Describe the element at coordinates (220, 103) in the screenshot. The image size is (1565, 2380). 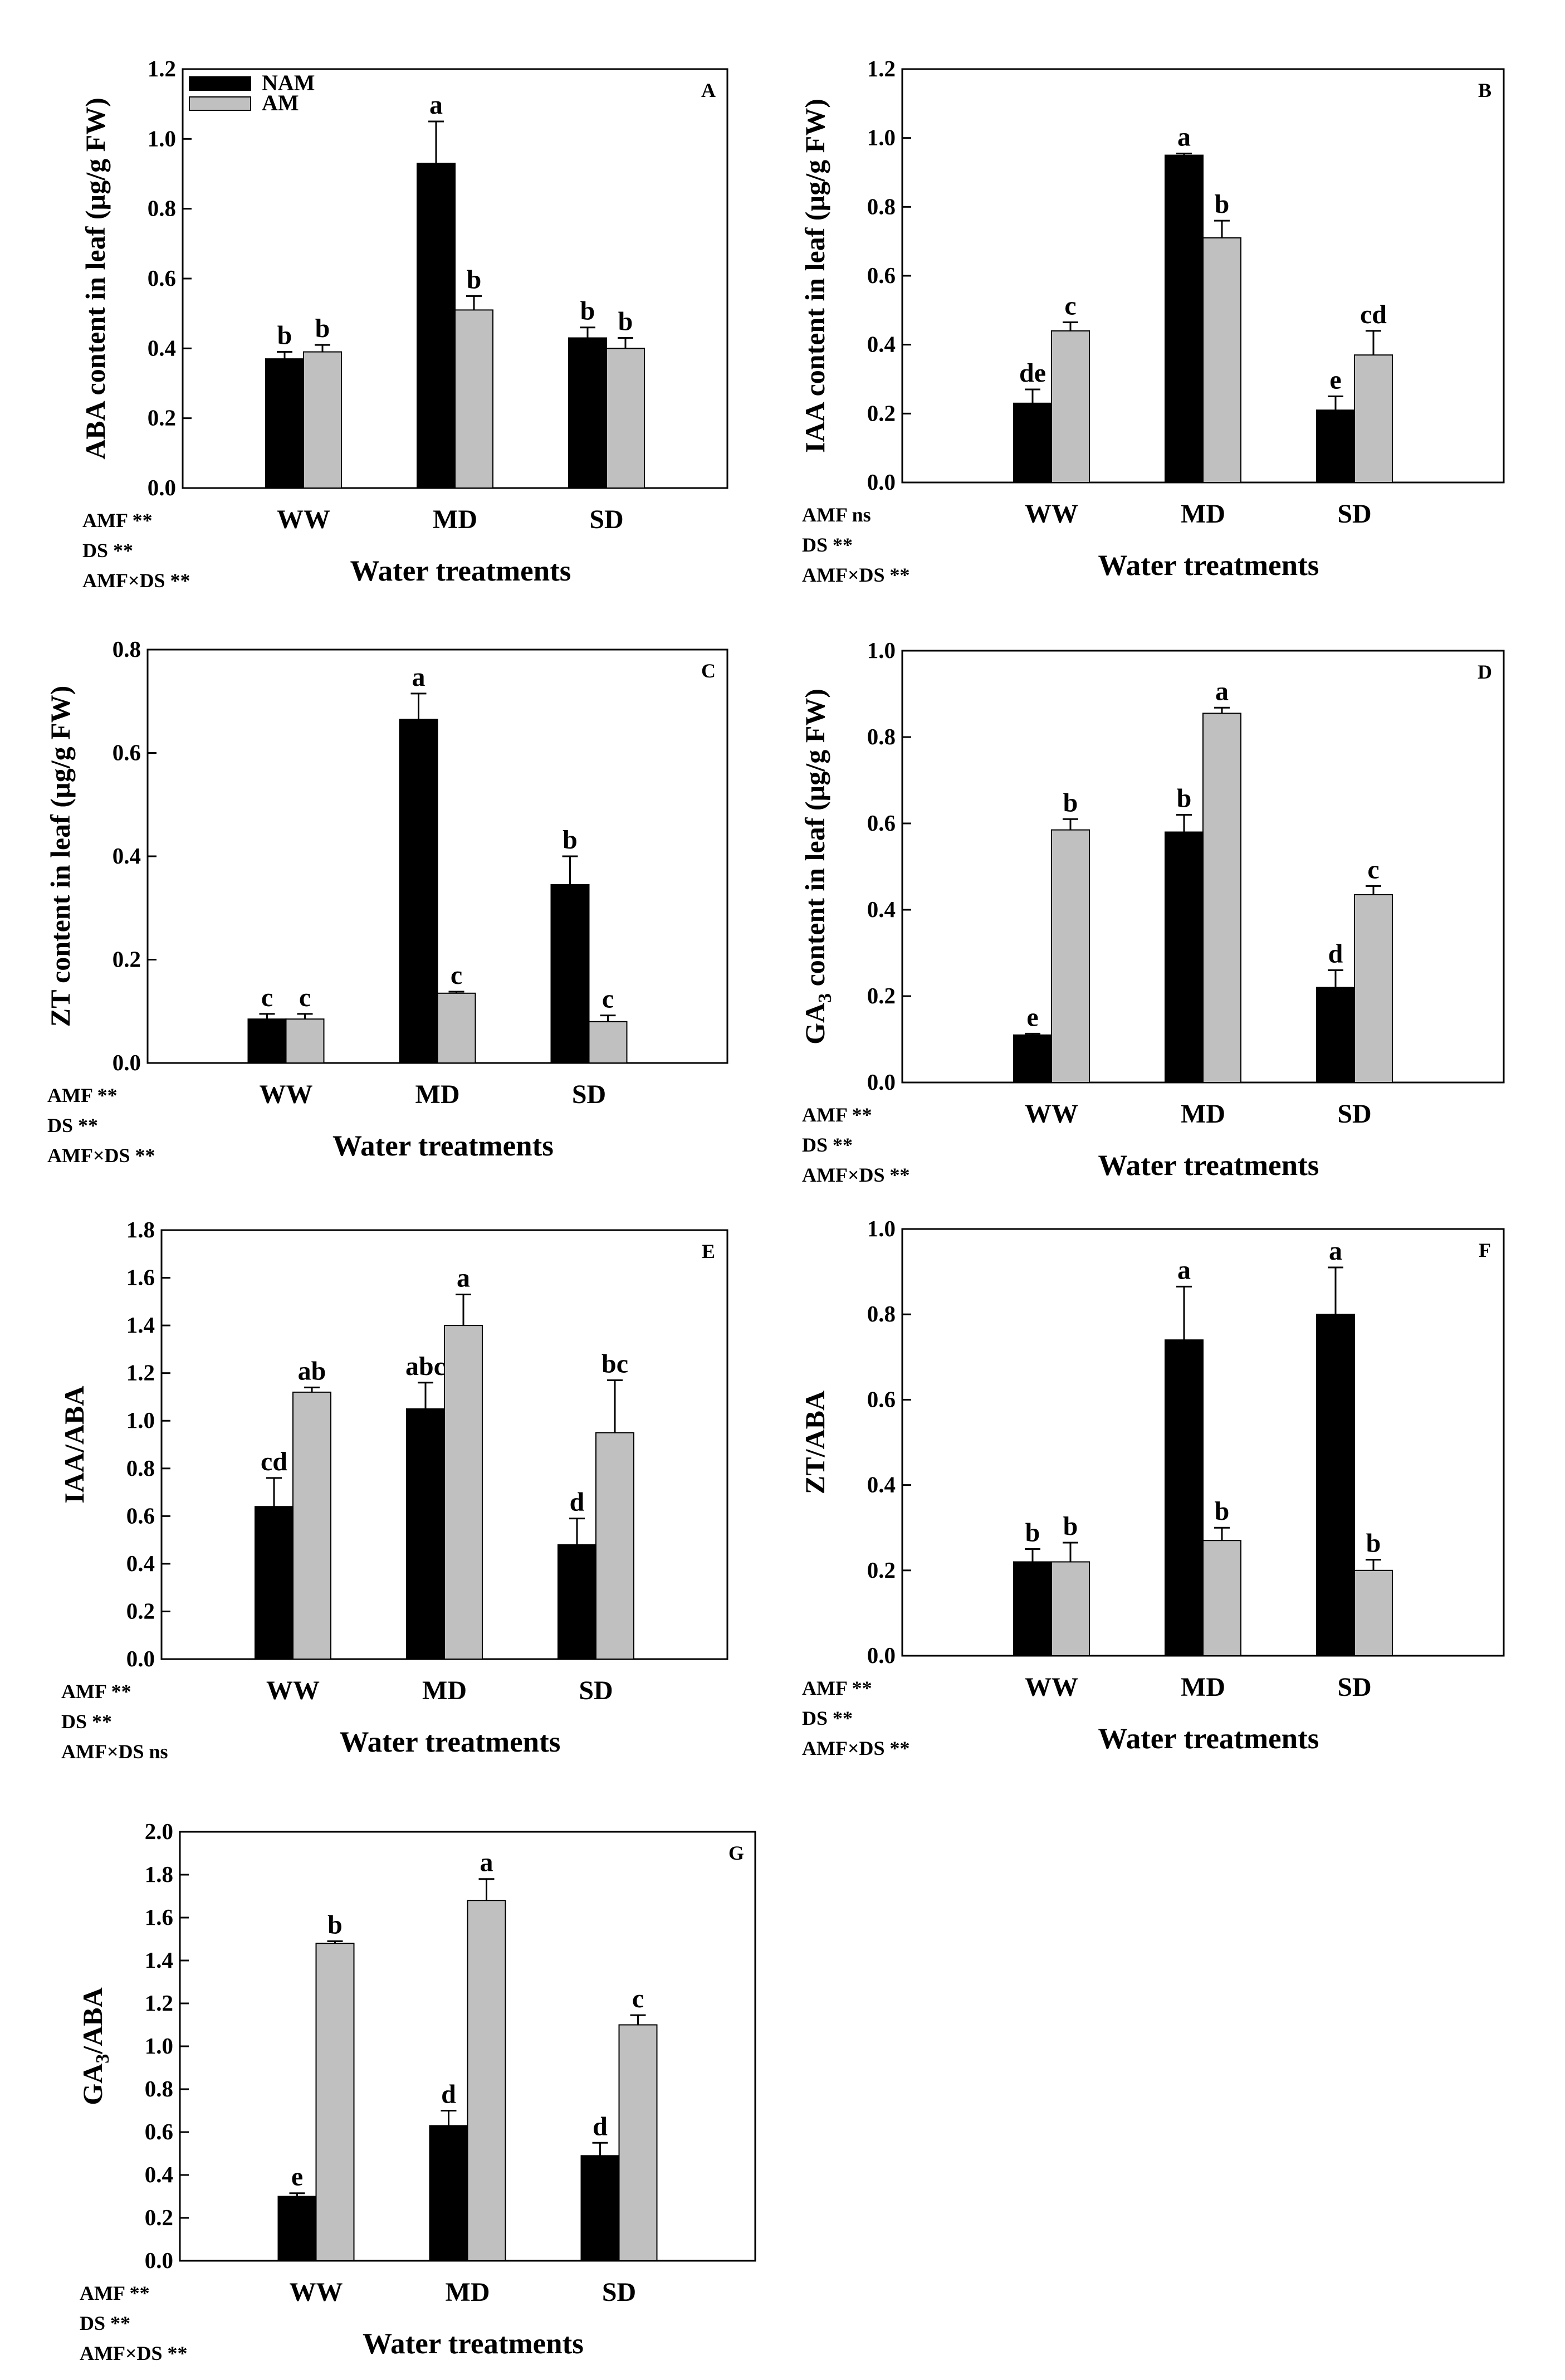
I see `legend-swatch-am` at that location.